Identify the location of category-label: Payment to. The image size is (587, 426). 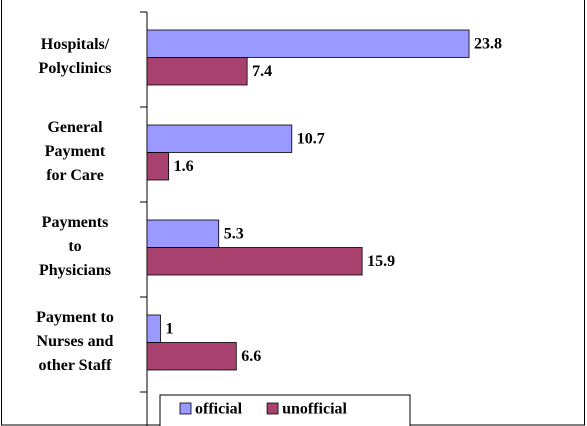
(75, 317).